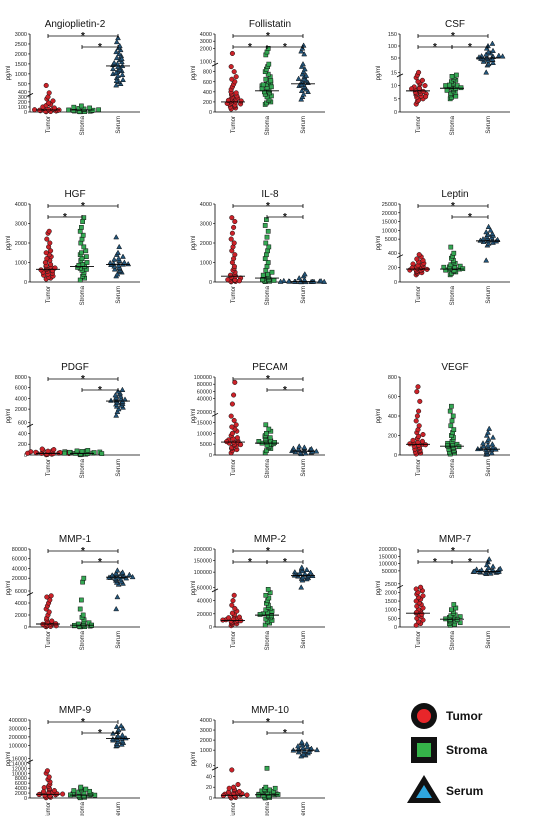  I want to click on y-tick-label: 50, so click(394, 59).